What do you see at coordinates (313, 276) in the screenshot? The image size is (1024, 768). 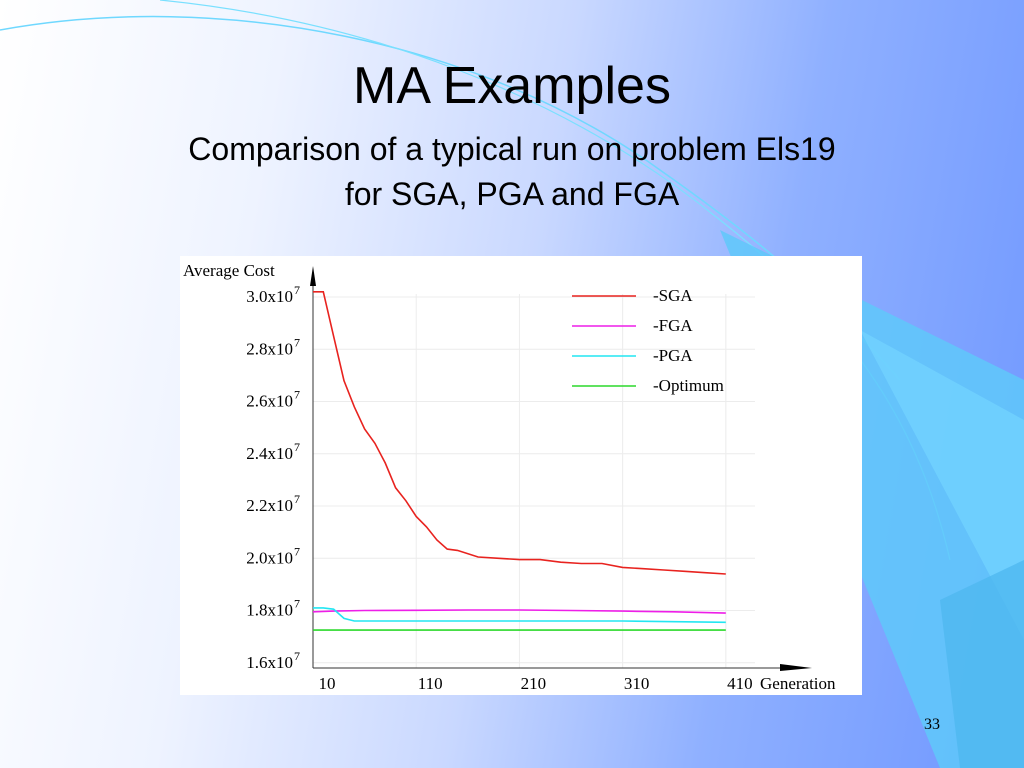 I see `y-axis-arrow` at bounding box center [313, 276].